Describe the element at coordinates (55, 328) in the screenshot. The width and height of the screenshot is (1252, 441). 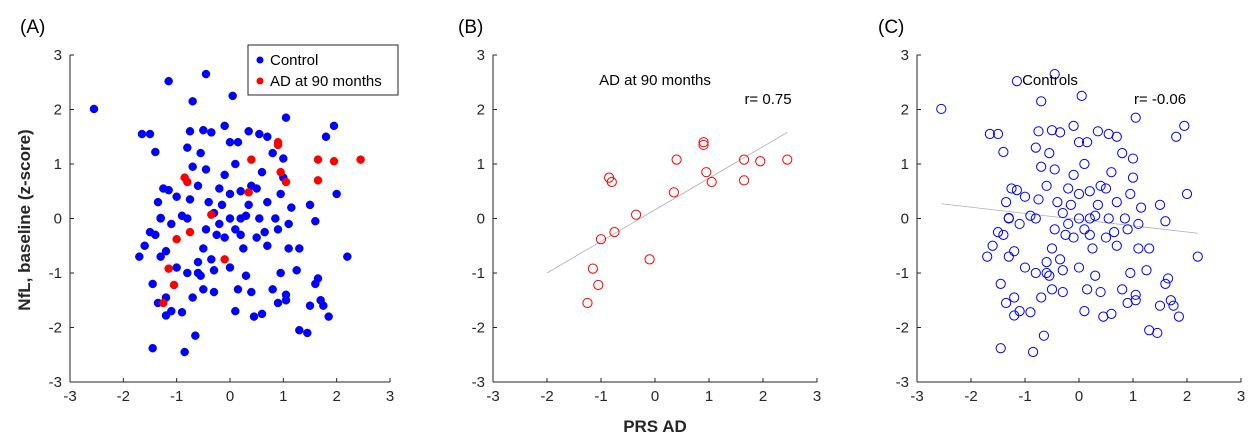
I see `y-tick-label: -2` at that location.